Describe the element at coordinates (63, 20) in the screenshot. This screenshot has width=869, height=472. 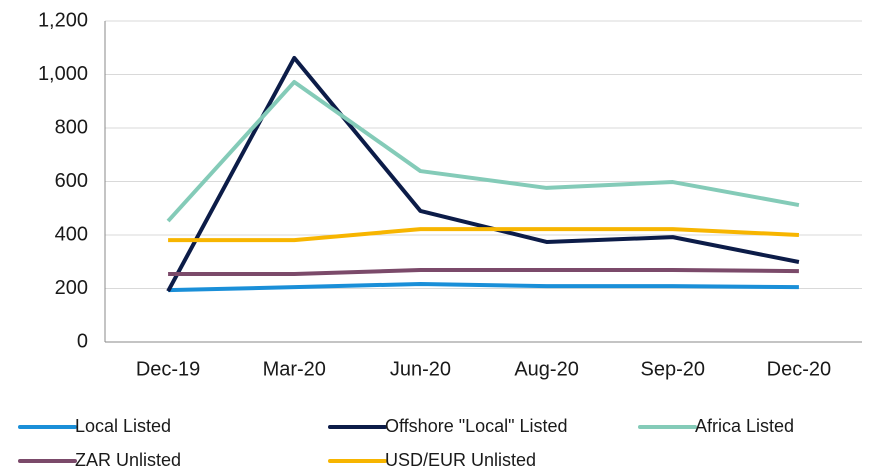
I see `y-tick-label: 1,200` at that location.